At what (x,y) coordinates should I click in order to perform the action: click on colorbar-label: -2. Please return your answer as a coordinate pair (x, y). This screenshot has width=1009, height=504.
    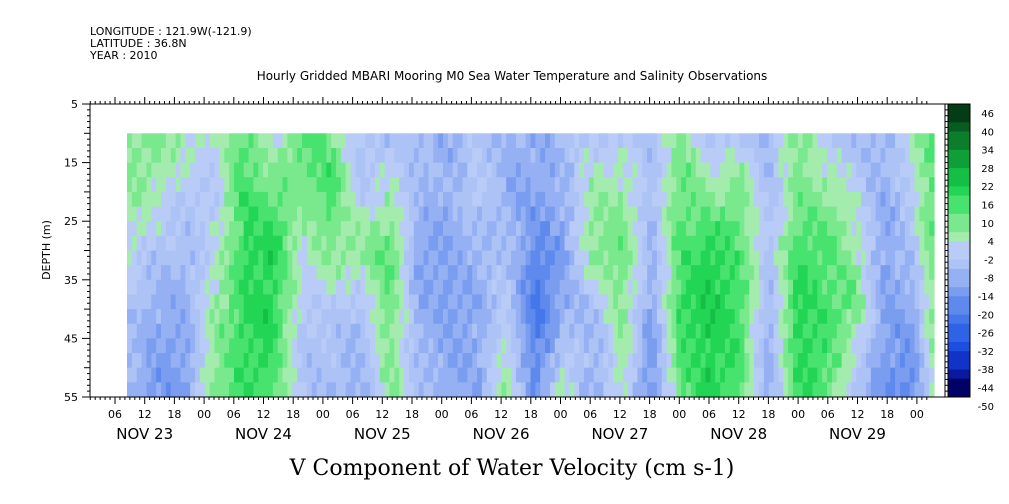
    Looking at the image, I should click on (989, 260).